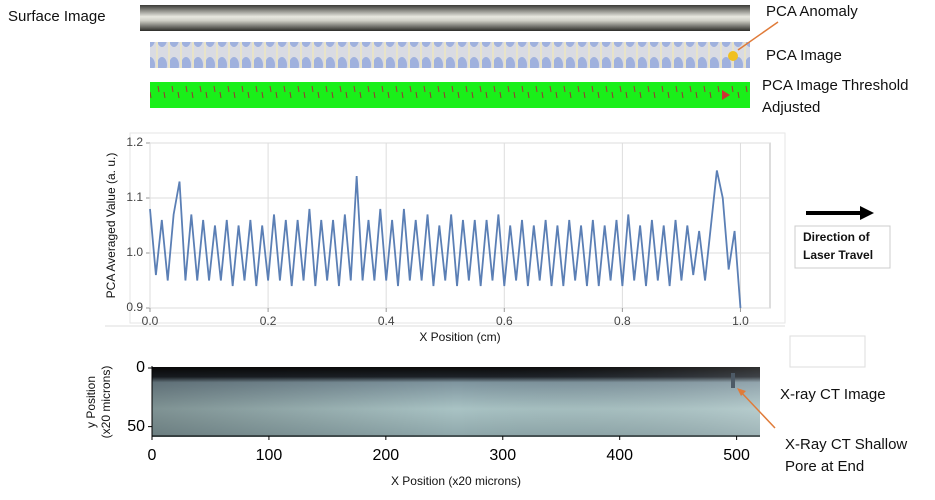 The width and height of the screenshot is (935, 500). What do you see at coordinates (622, 321) in the screenshot?
I see `x-tick-label: 0.8` at bounding box center [622, 321].